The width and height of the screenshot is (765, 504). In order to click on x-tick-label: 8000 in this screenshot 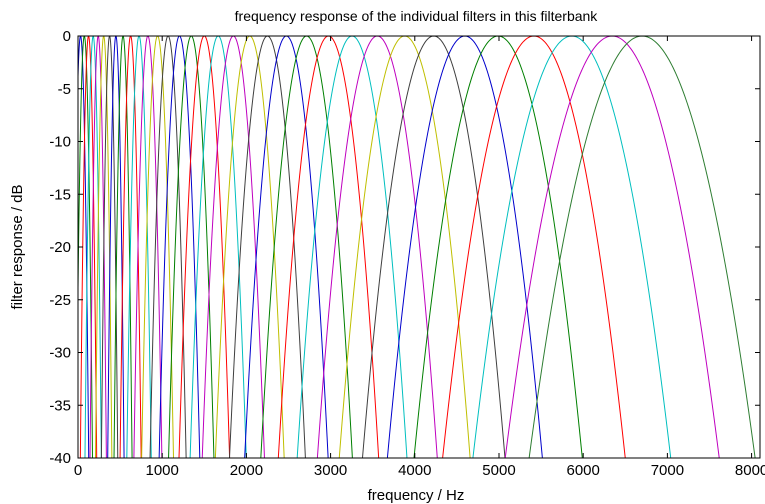, I will do `click(750, 470)`.